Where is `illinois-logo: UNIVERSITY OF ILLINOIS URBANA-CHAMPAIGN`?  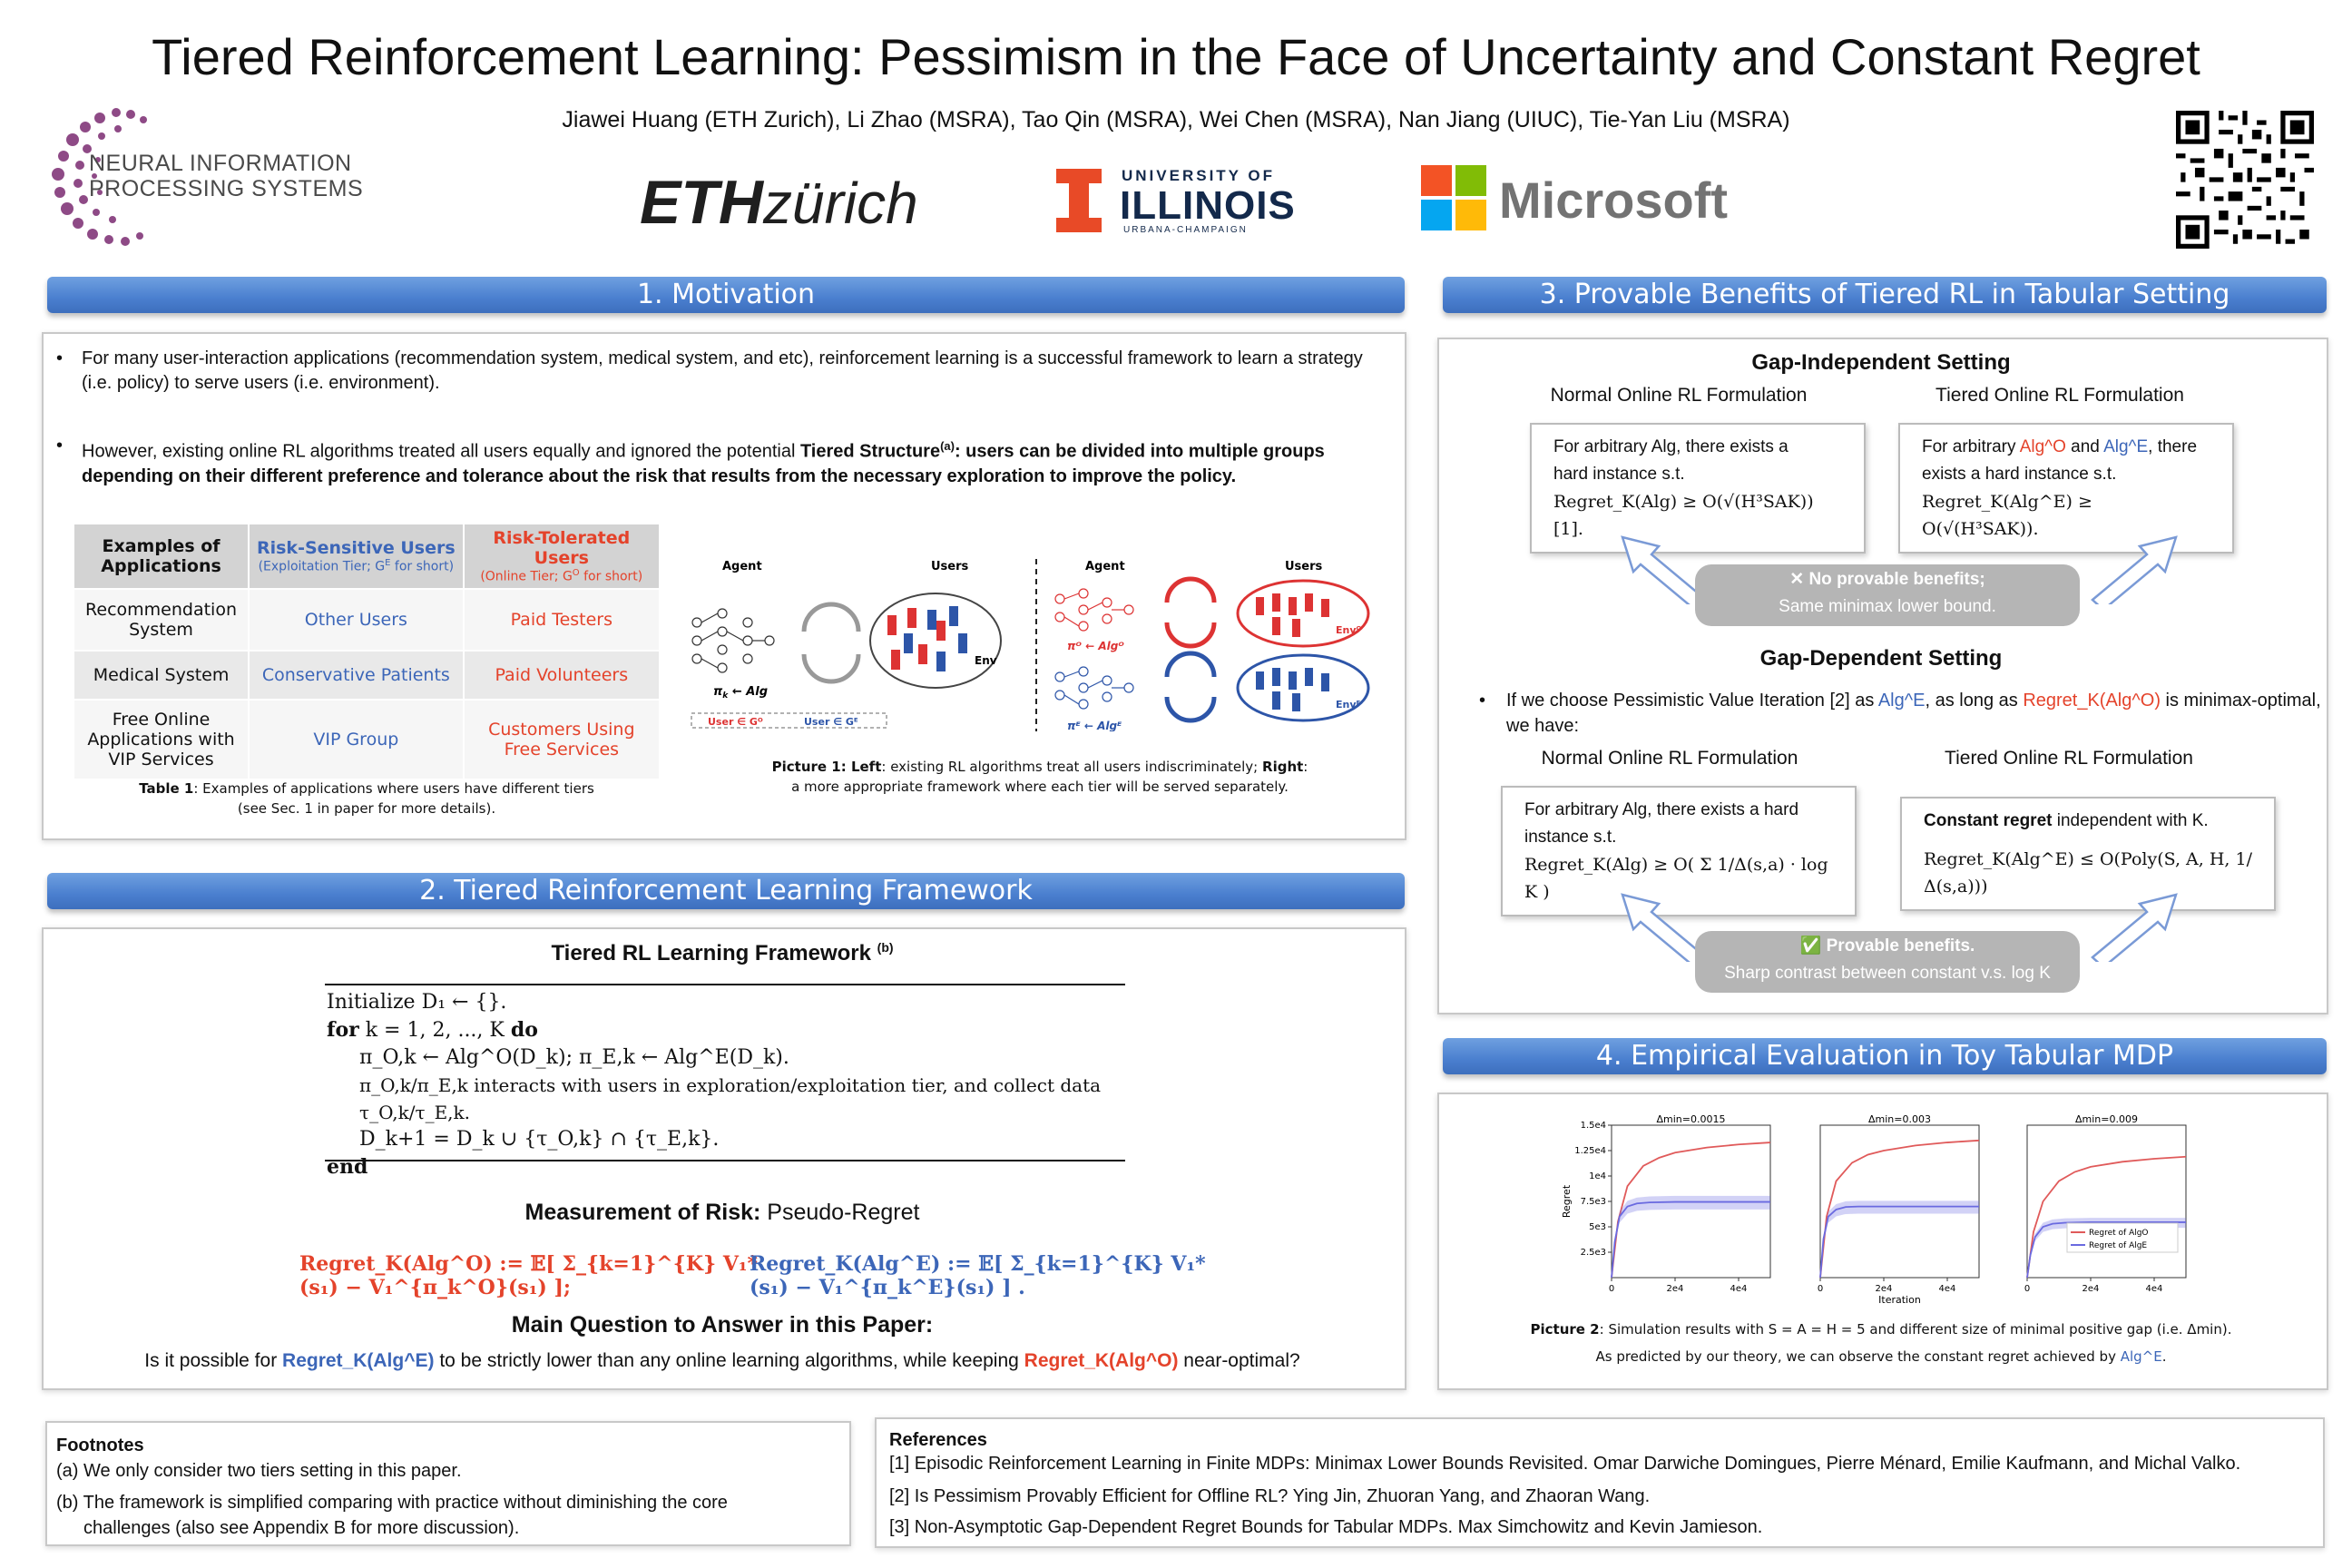
illinois-logo: UNIVERSITY OF ILLINOIS URBANA-CHAMPAIGN is located at coordinates (1186, 201).